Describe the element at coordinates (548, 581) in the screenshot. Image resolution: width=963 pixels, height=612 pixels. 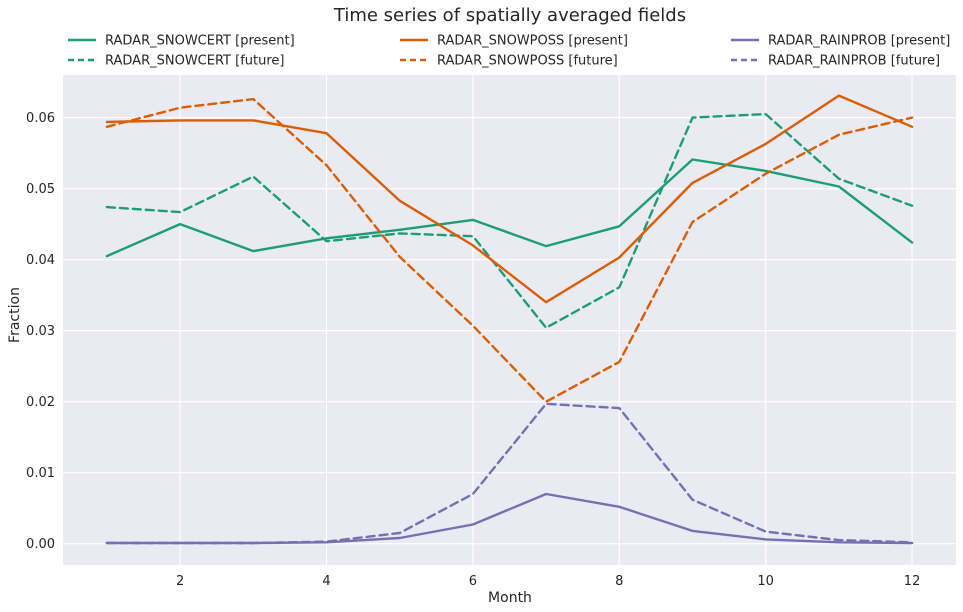
I see `x-axis-ticks: 2 4 6 8 10 12` at that location.